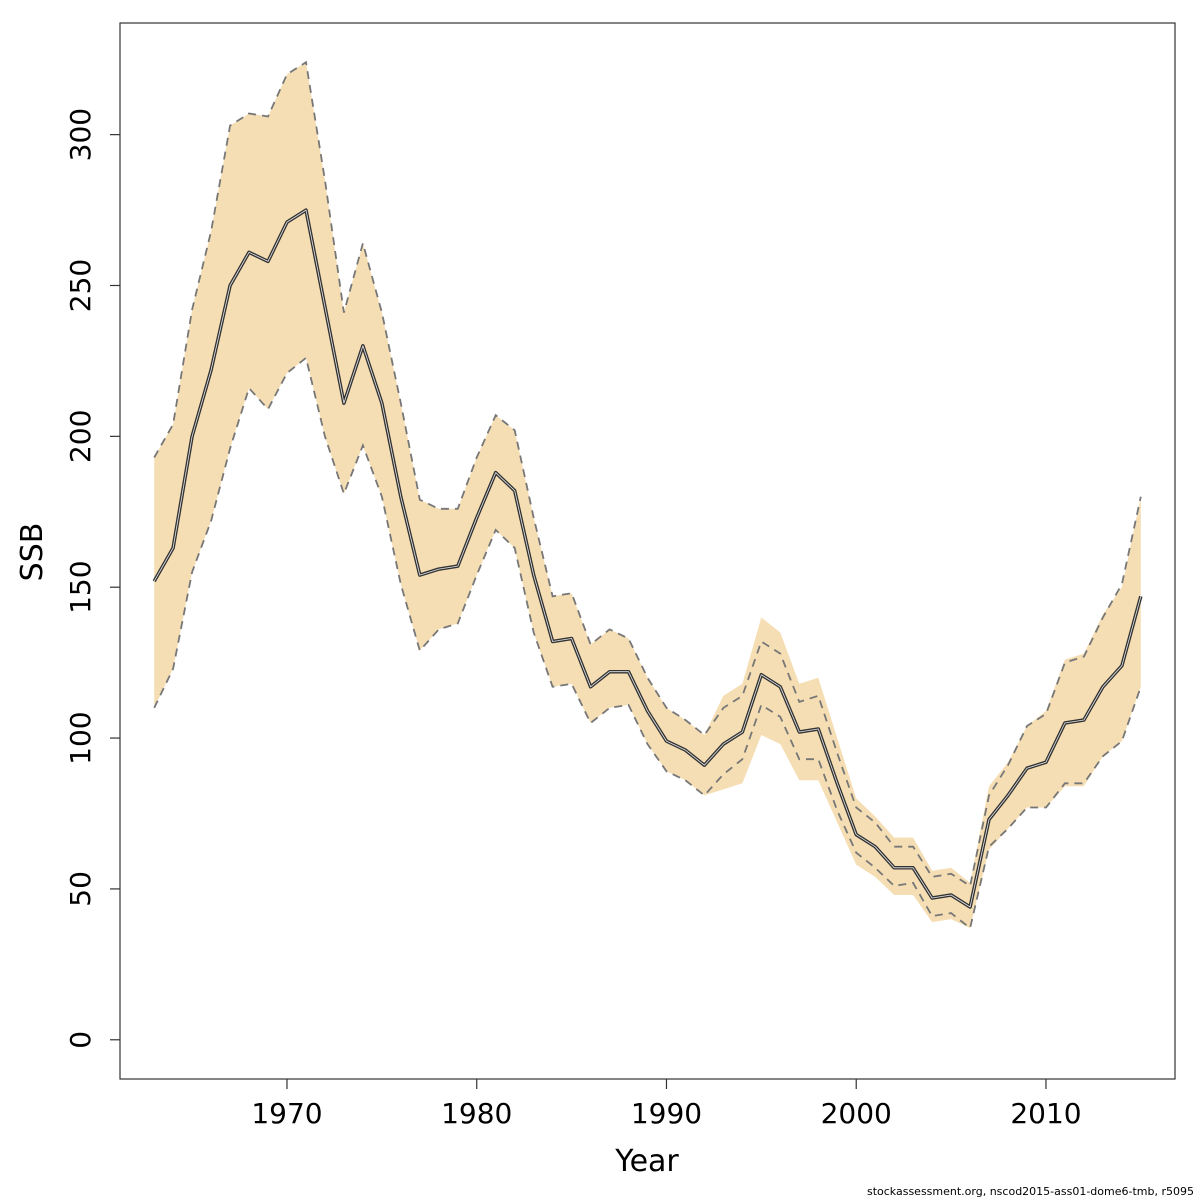 This screenshot has height=1200, width=1200. Describe the element at coordinates (80, 285) in the screenshot. I see `y-tick-label: 250` at that location.